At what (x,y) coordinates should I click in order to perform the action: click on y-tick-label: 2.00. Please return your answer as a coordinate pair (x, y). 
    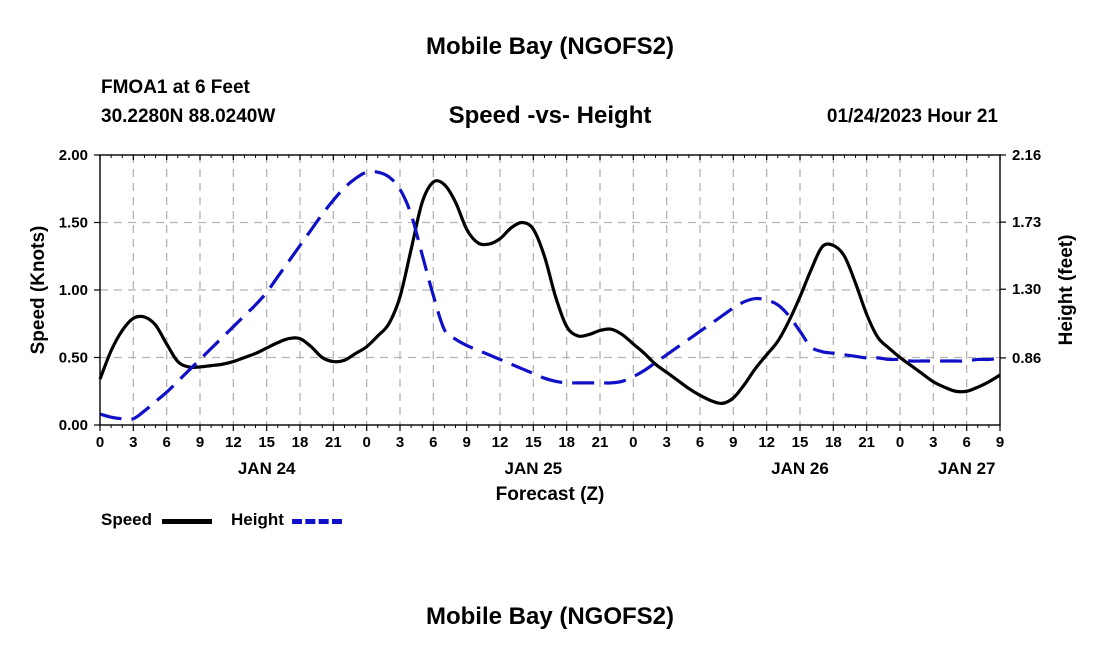
    Looking at the image, I should click on (73, 155).